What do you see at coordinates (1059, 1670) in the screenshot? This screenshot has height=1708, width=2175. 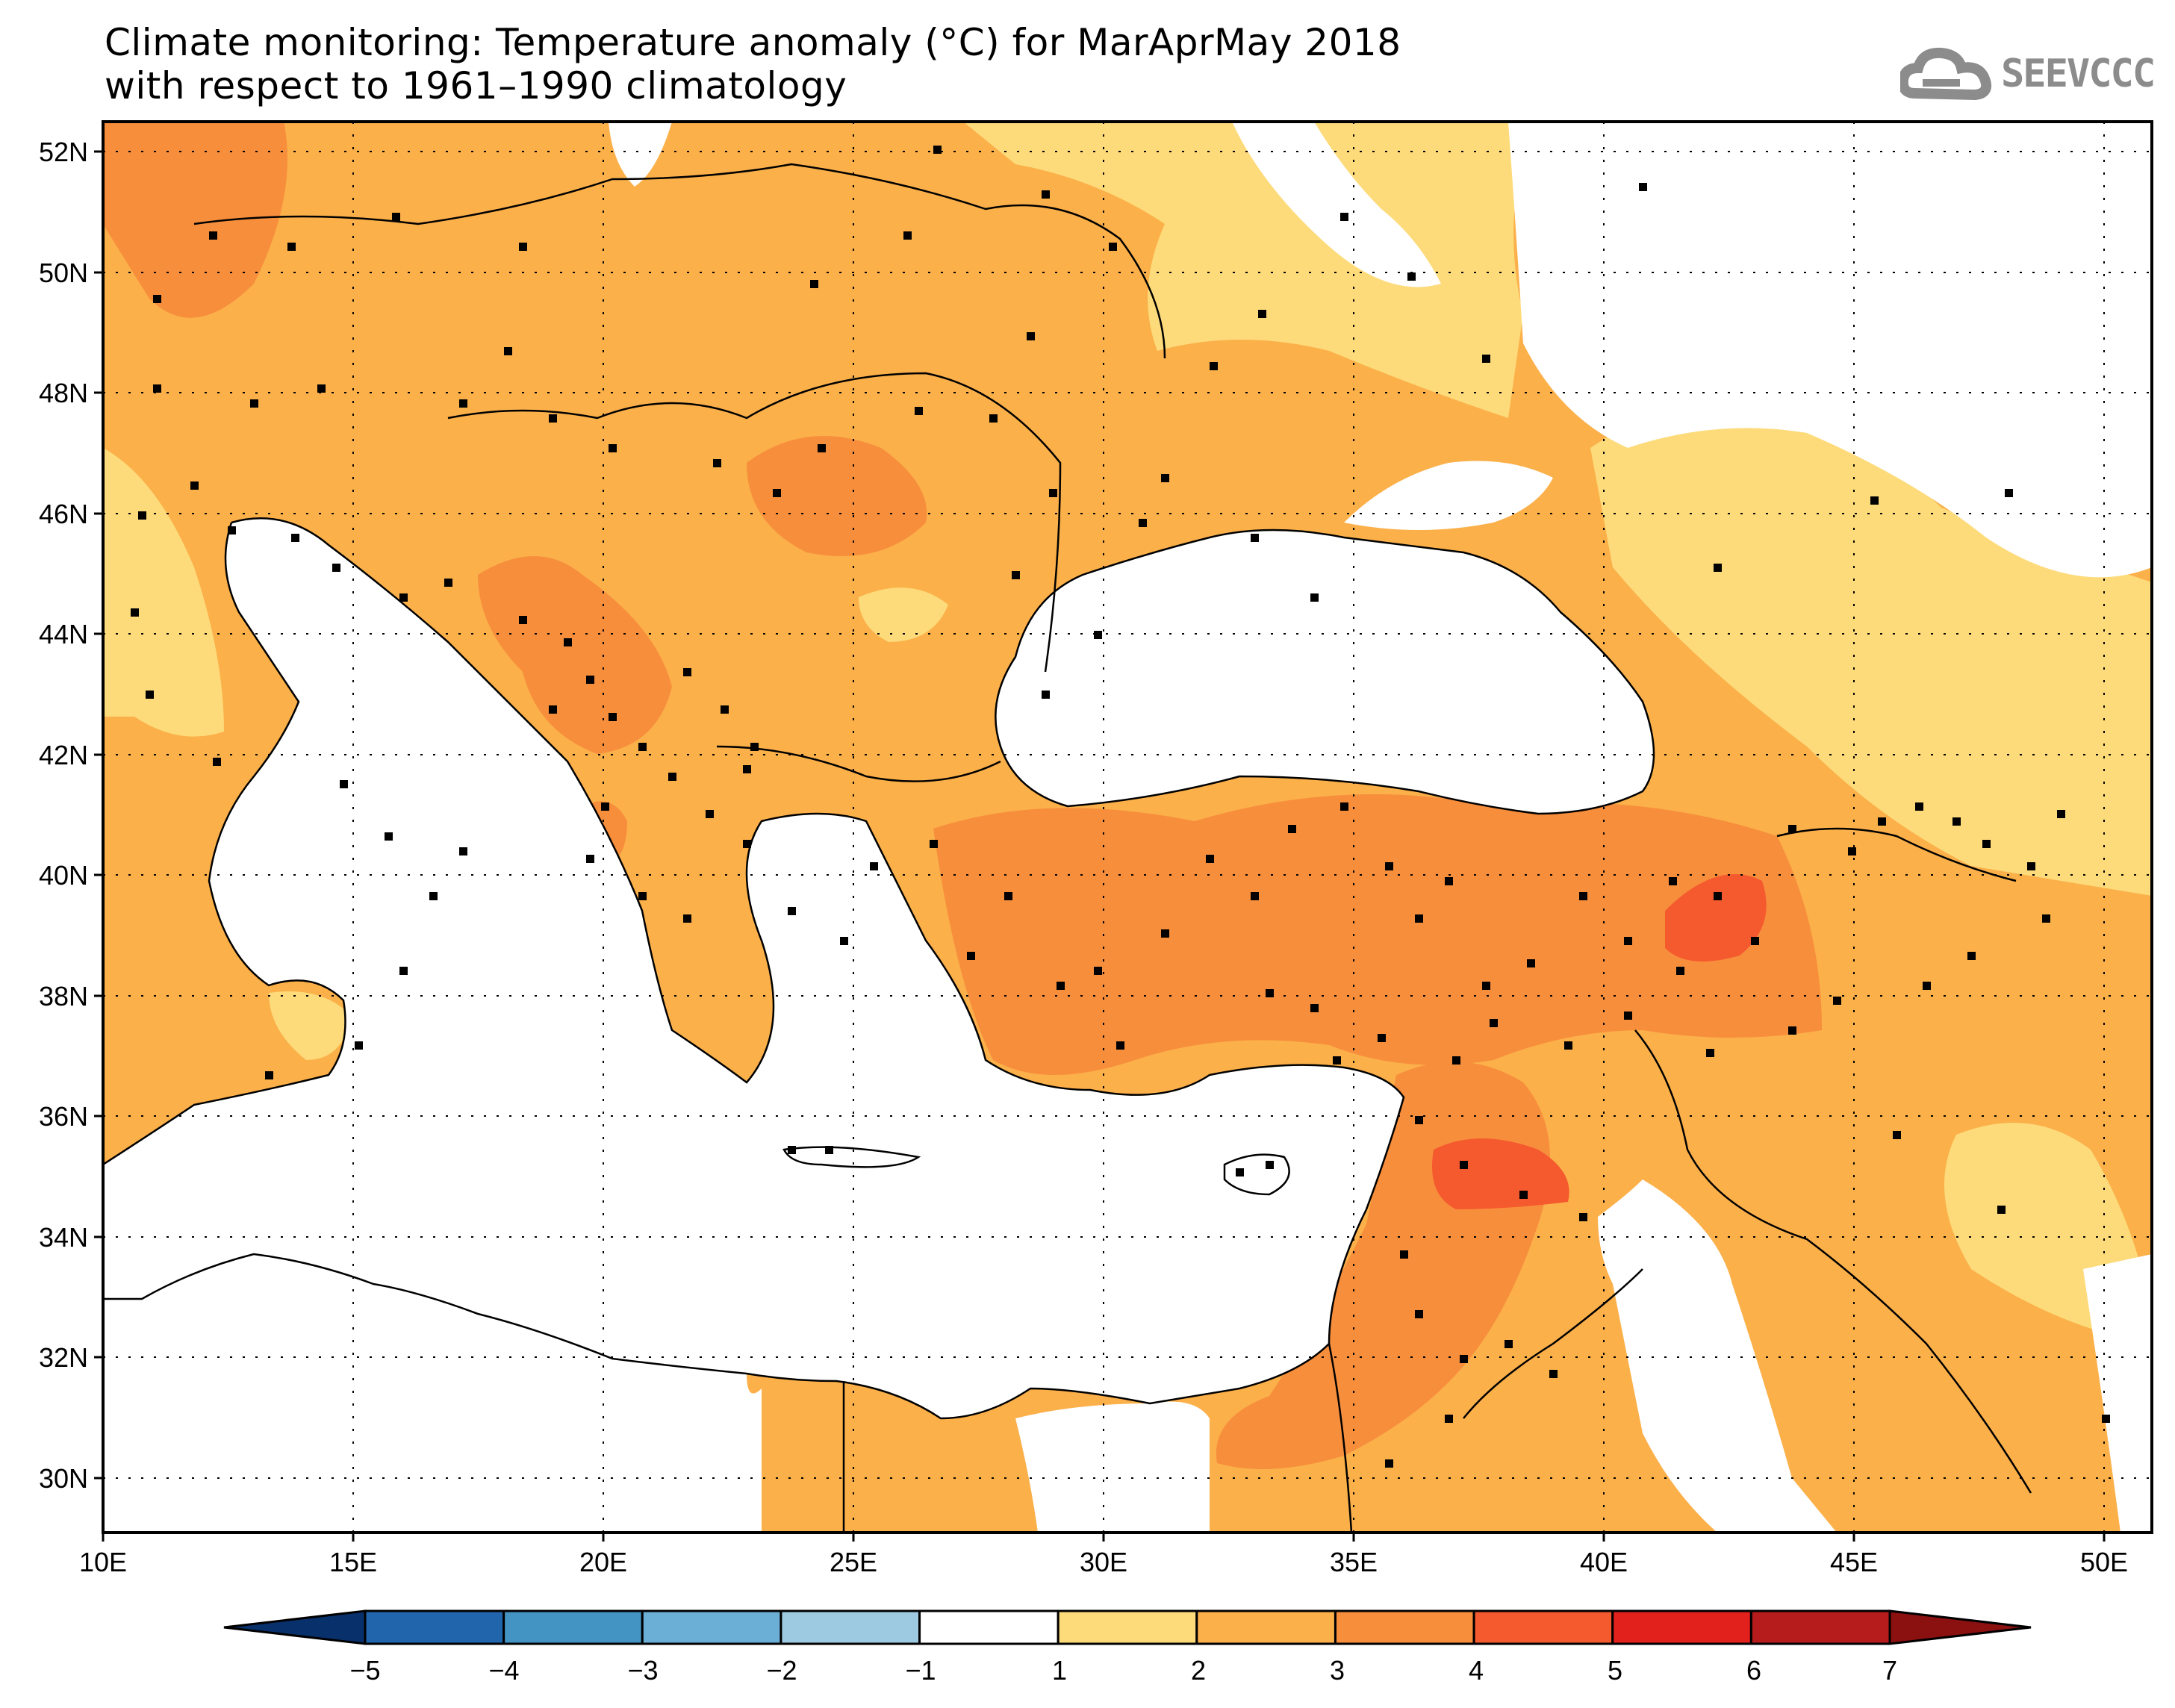 I see `colorbar-tick-label: 1` at bounding box center [1059, 1670].